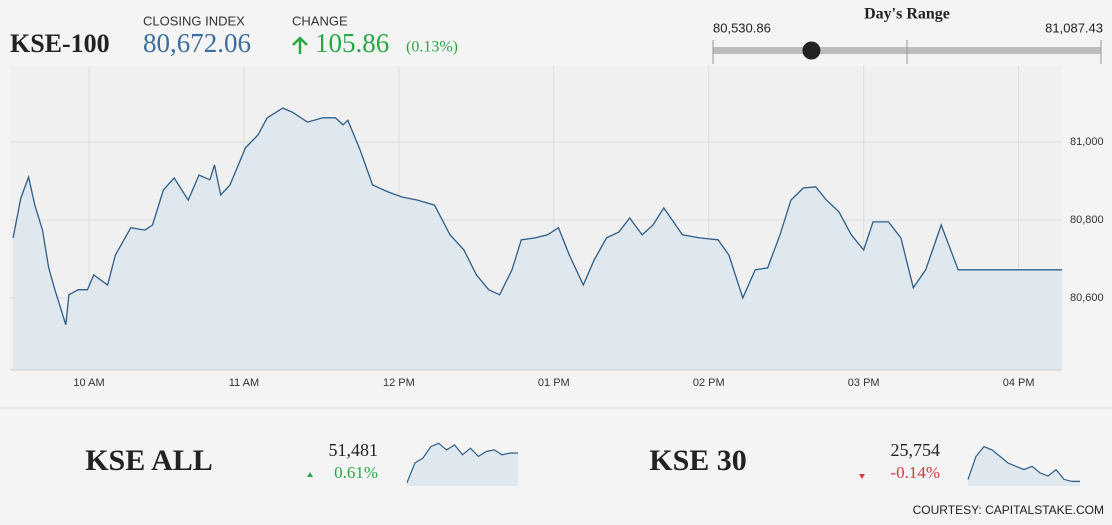 This screenshot has width=1112, height=525. What do you see at coordinates (1008, 510) in the screenshot?
I see `footer: COURTESY: CAPITALSTAKE.COM` at bounding box center [1008, 510].